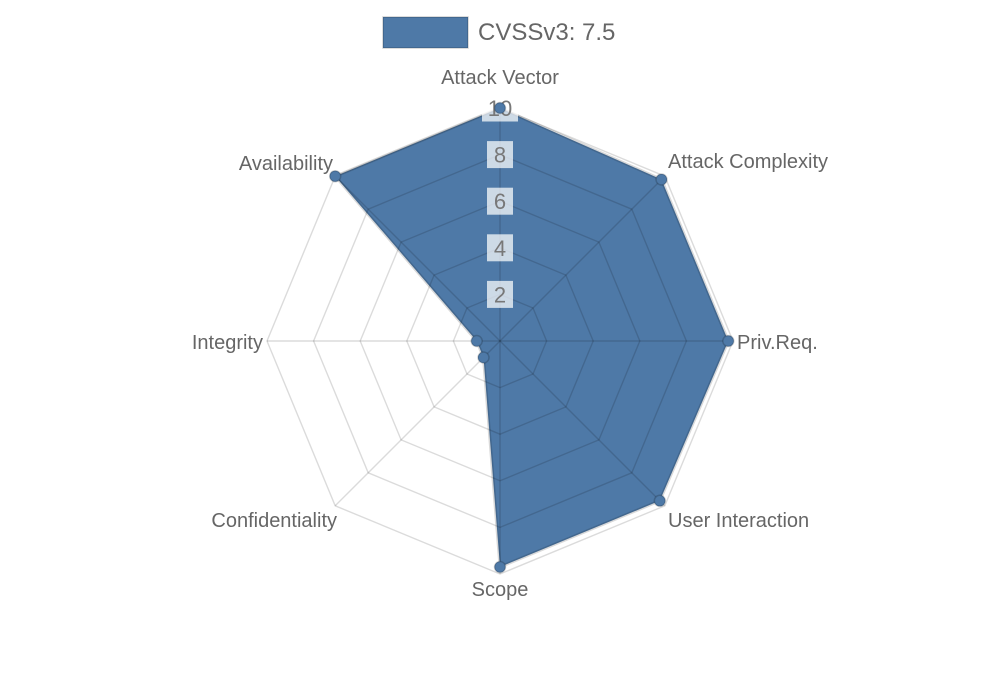 This screenshot has height=700, width=1000. I want to click on axis-label-priv-req: Priv.Req., so click(777, 343).